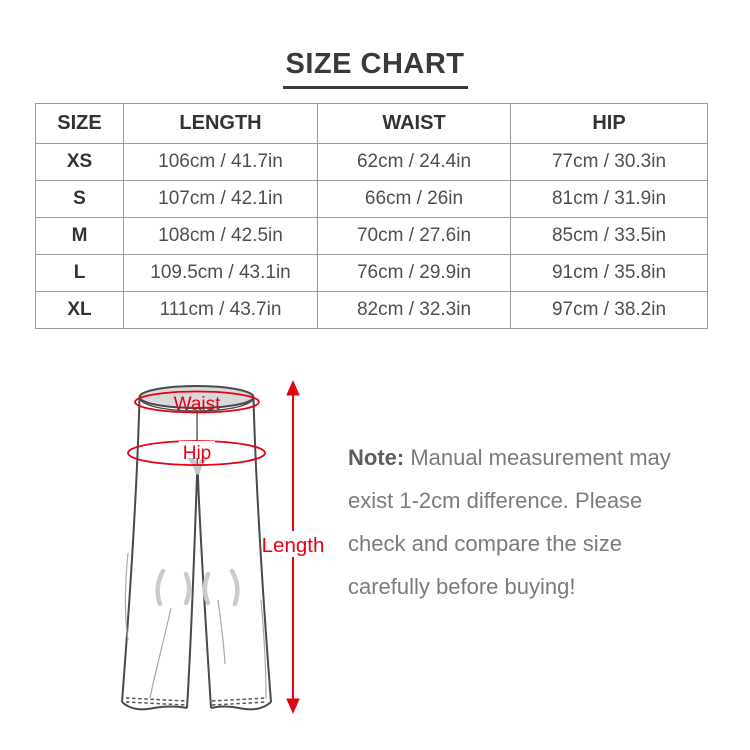 This screenshot has width=750, height=750. Describe the element at coordinates (609, 162) in the screenshot. I see `cell-hip: 77cm / 30.3in` at that location.